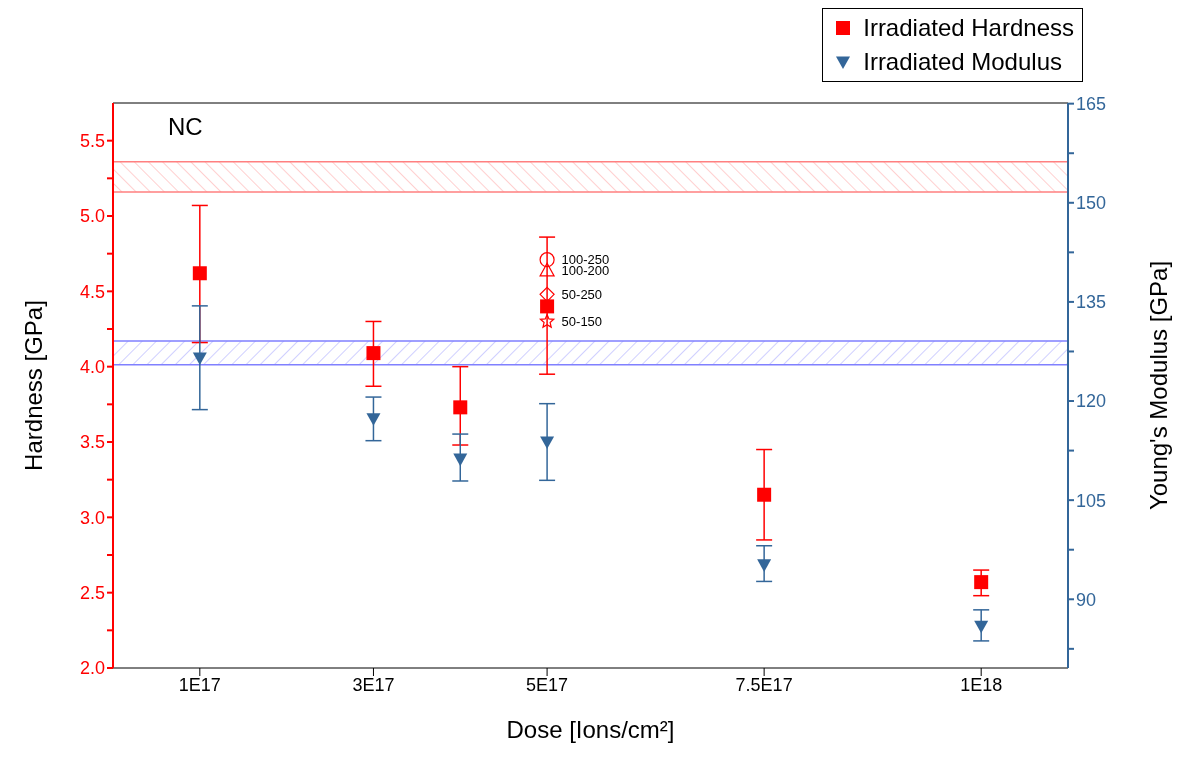 Image resolution: width=1186 pixels, height=771 pixels. What do you see at coordinates (92, 367) in the screenshot?
I see `y-tick-label: 4.0` at bounding box center [92, 367].